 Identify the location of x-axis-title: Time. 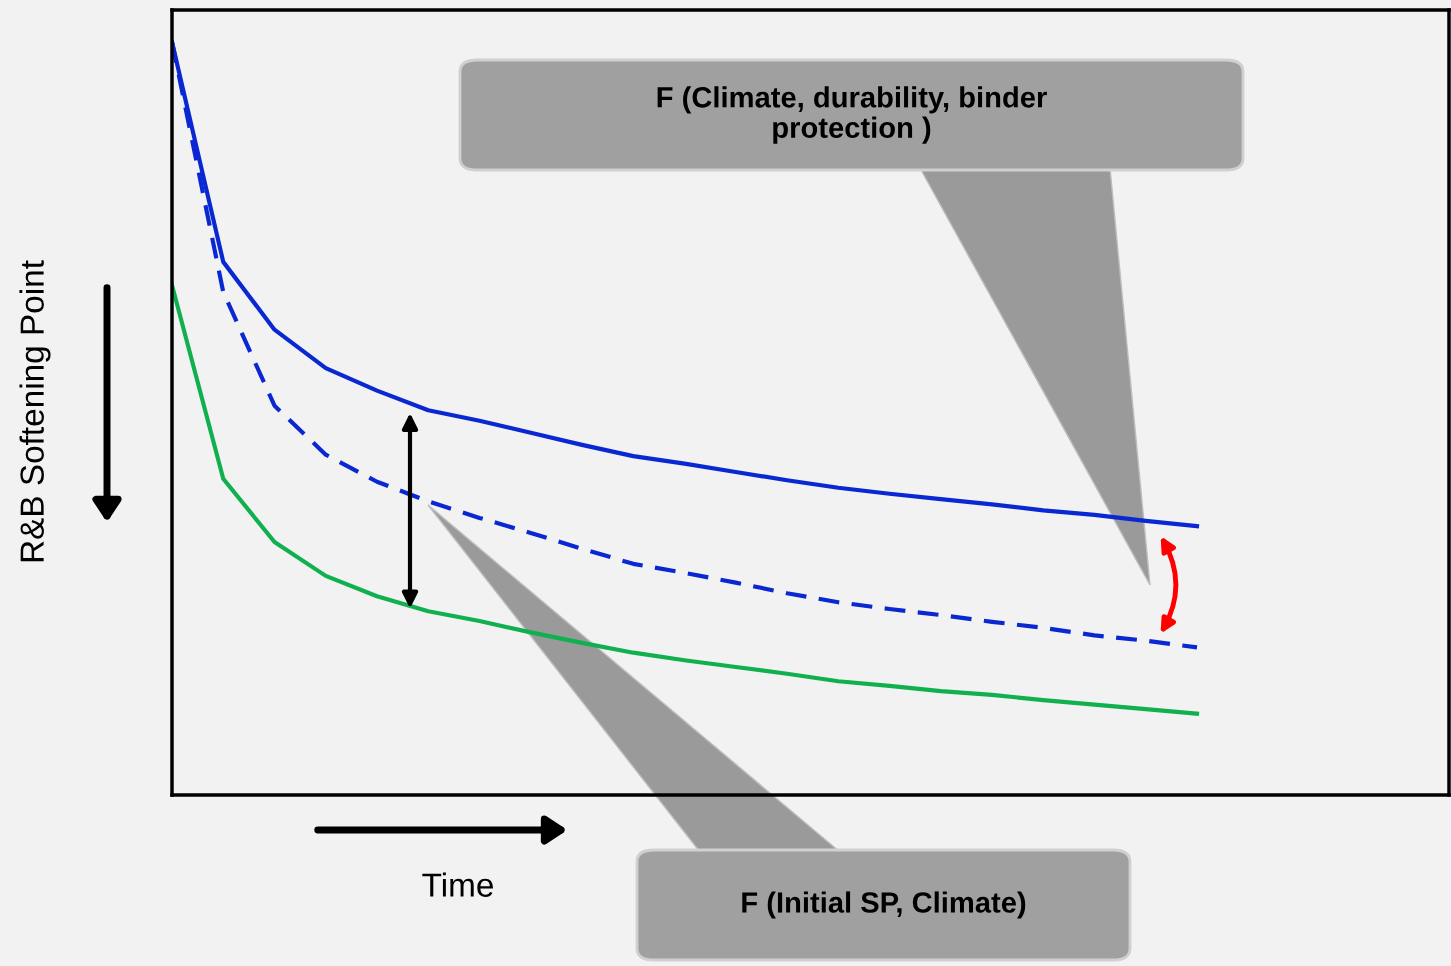
(457, 884).